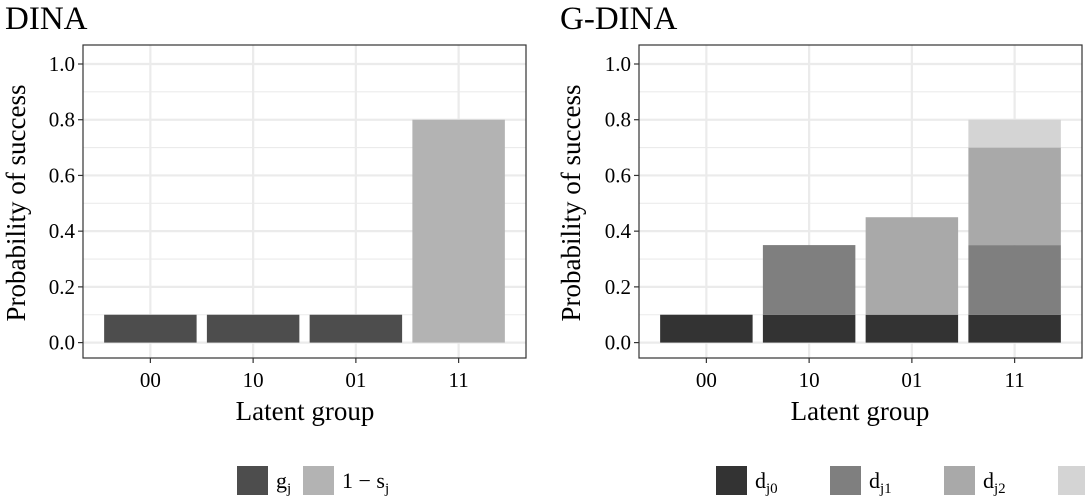 Image resolution: width=1085 pixels, height=496 pixels. I want to click on legend-label-d0: dj0, so click(766, 482).